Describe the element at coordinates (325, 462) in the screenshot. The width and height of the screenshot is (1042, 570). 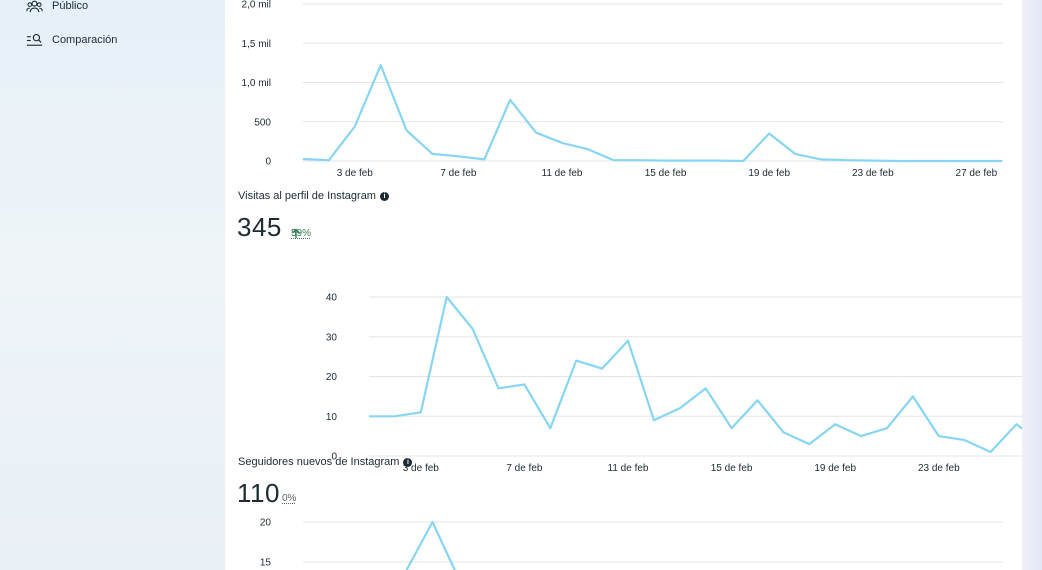
I see `chart-title: Seguidores nuevos de Instagram i` at that location.